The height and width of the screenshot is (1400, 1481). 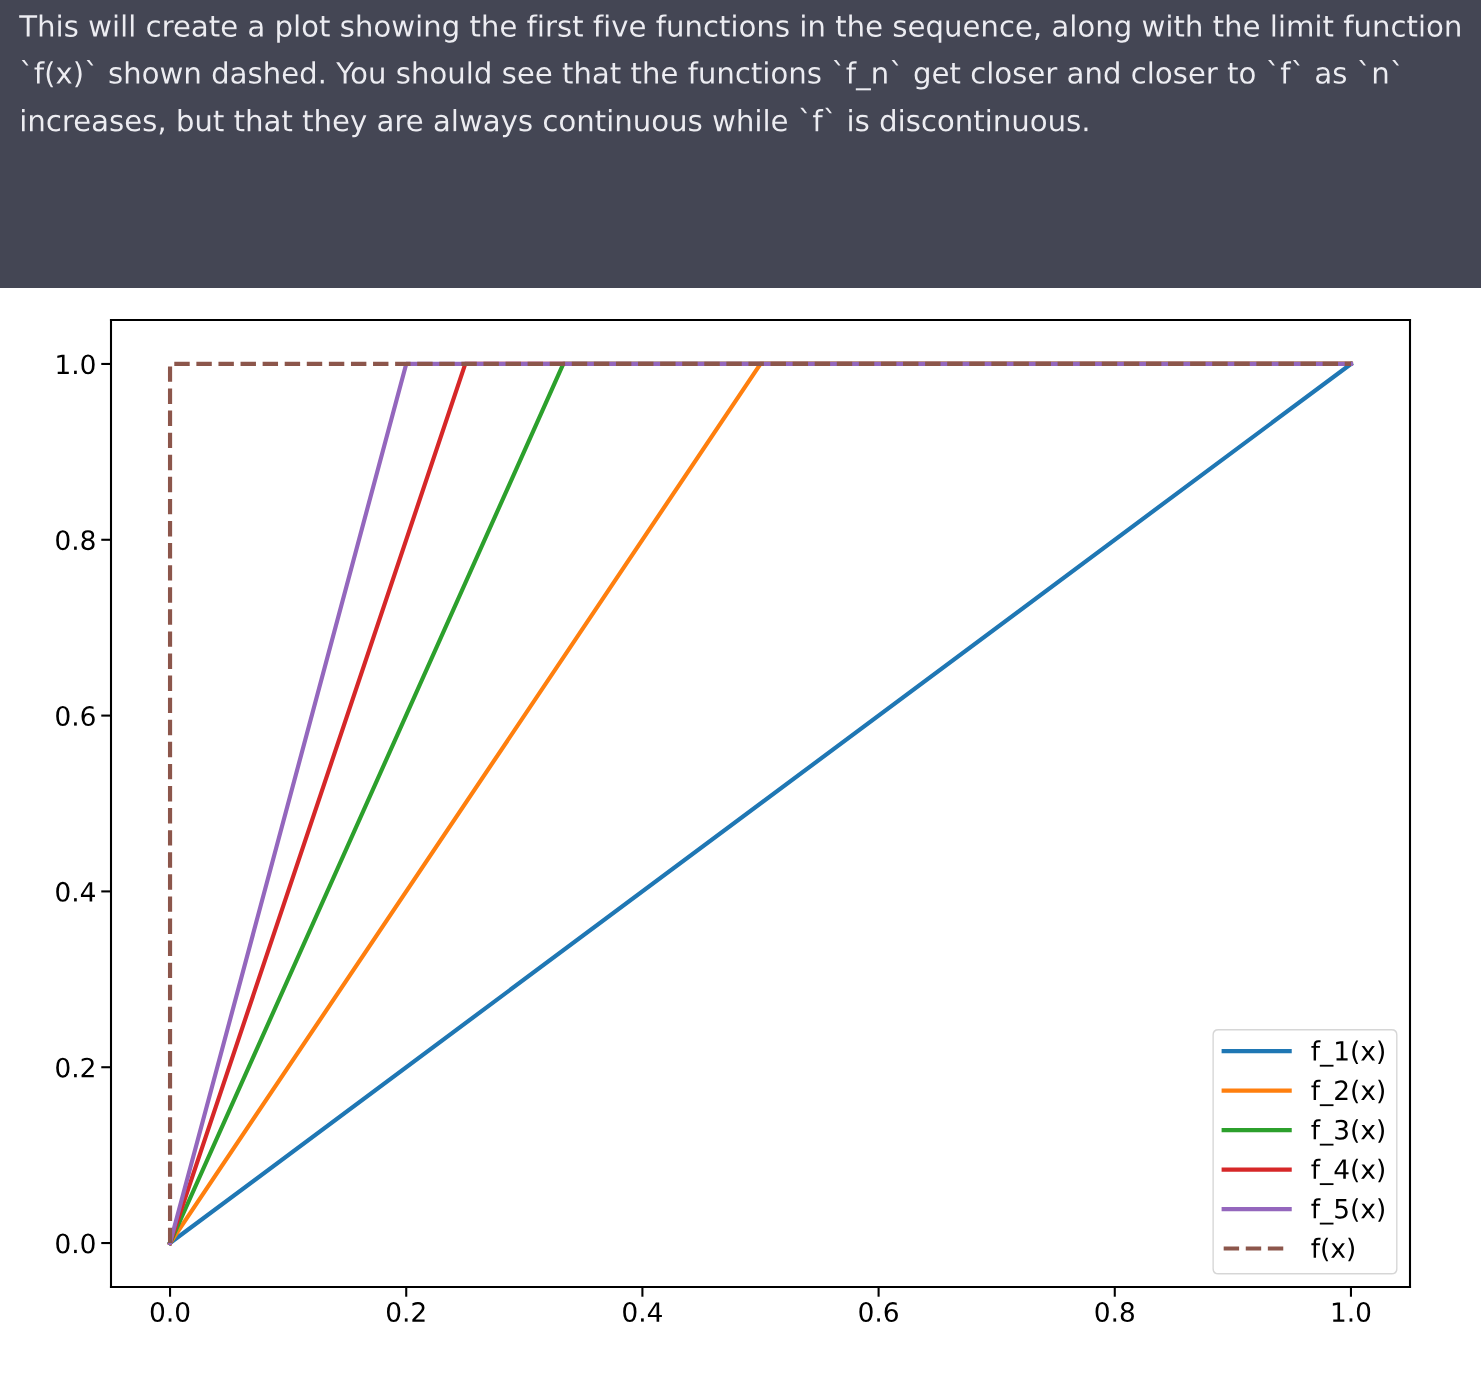 I want to click on x-tick-label: 0.6, so click(x=878, y=1312).